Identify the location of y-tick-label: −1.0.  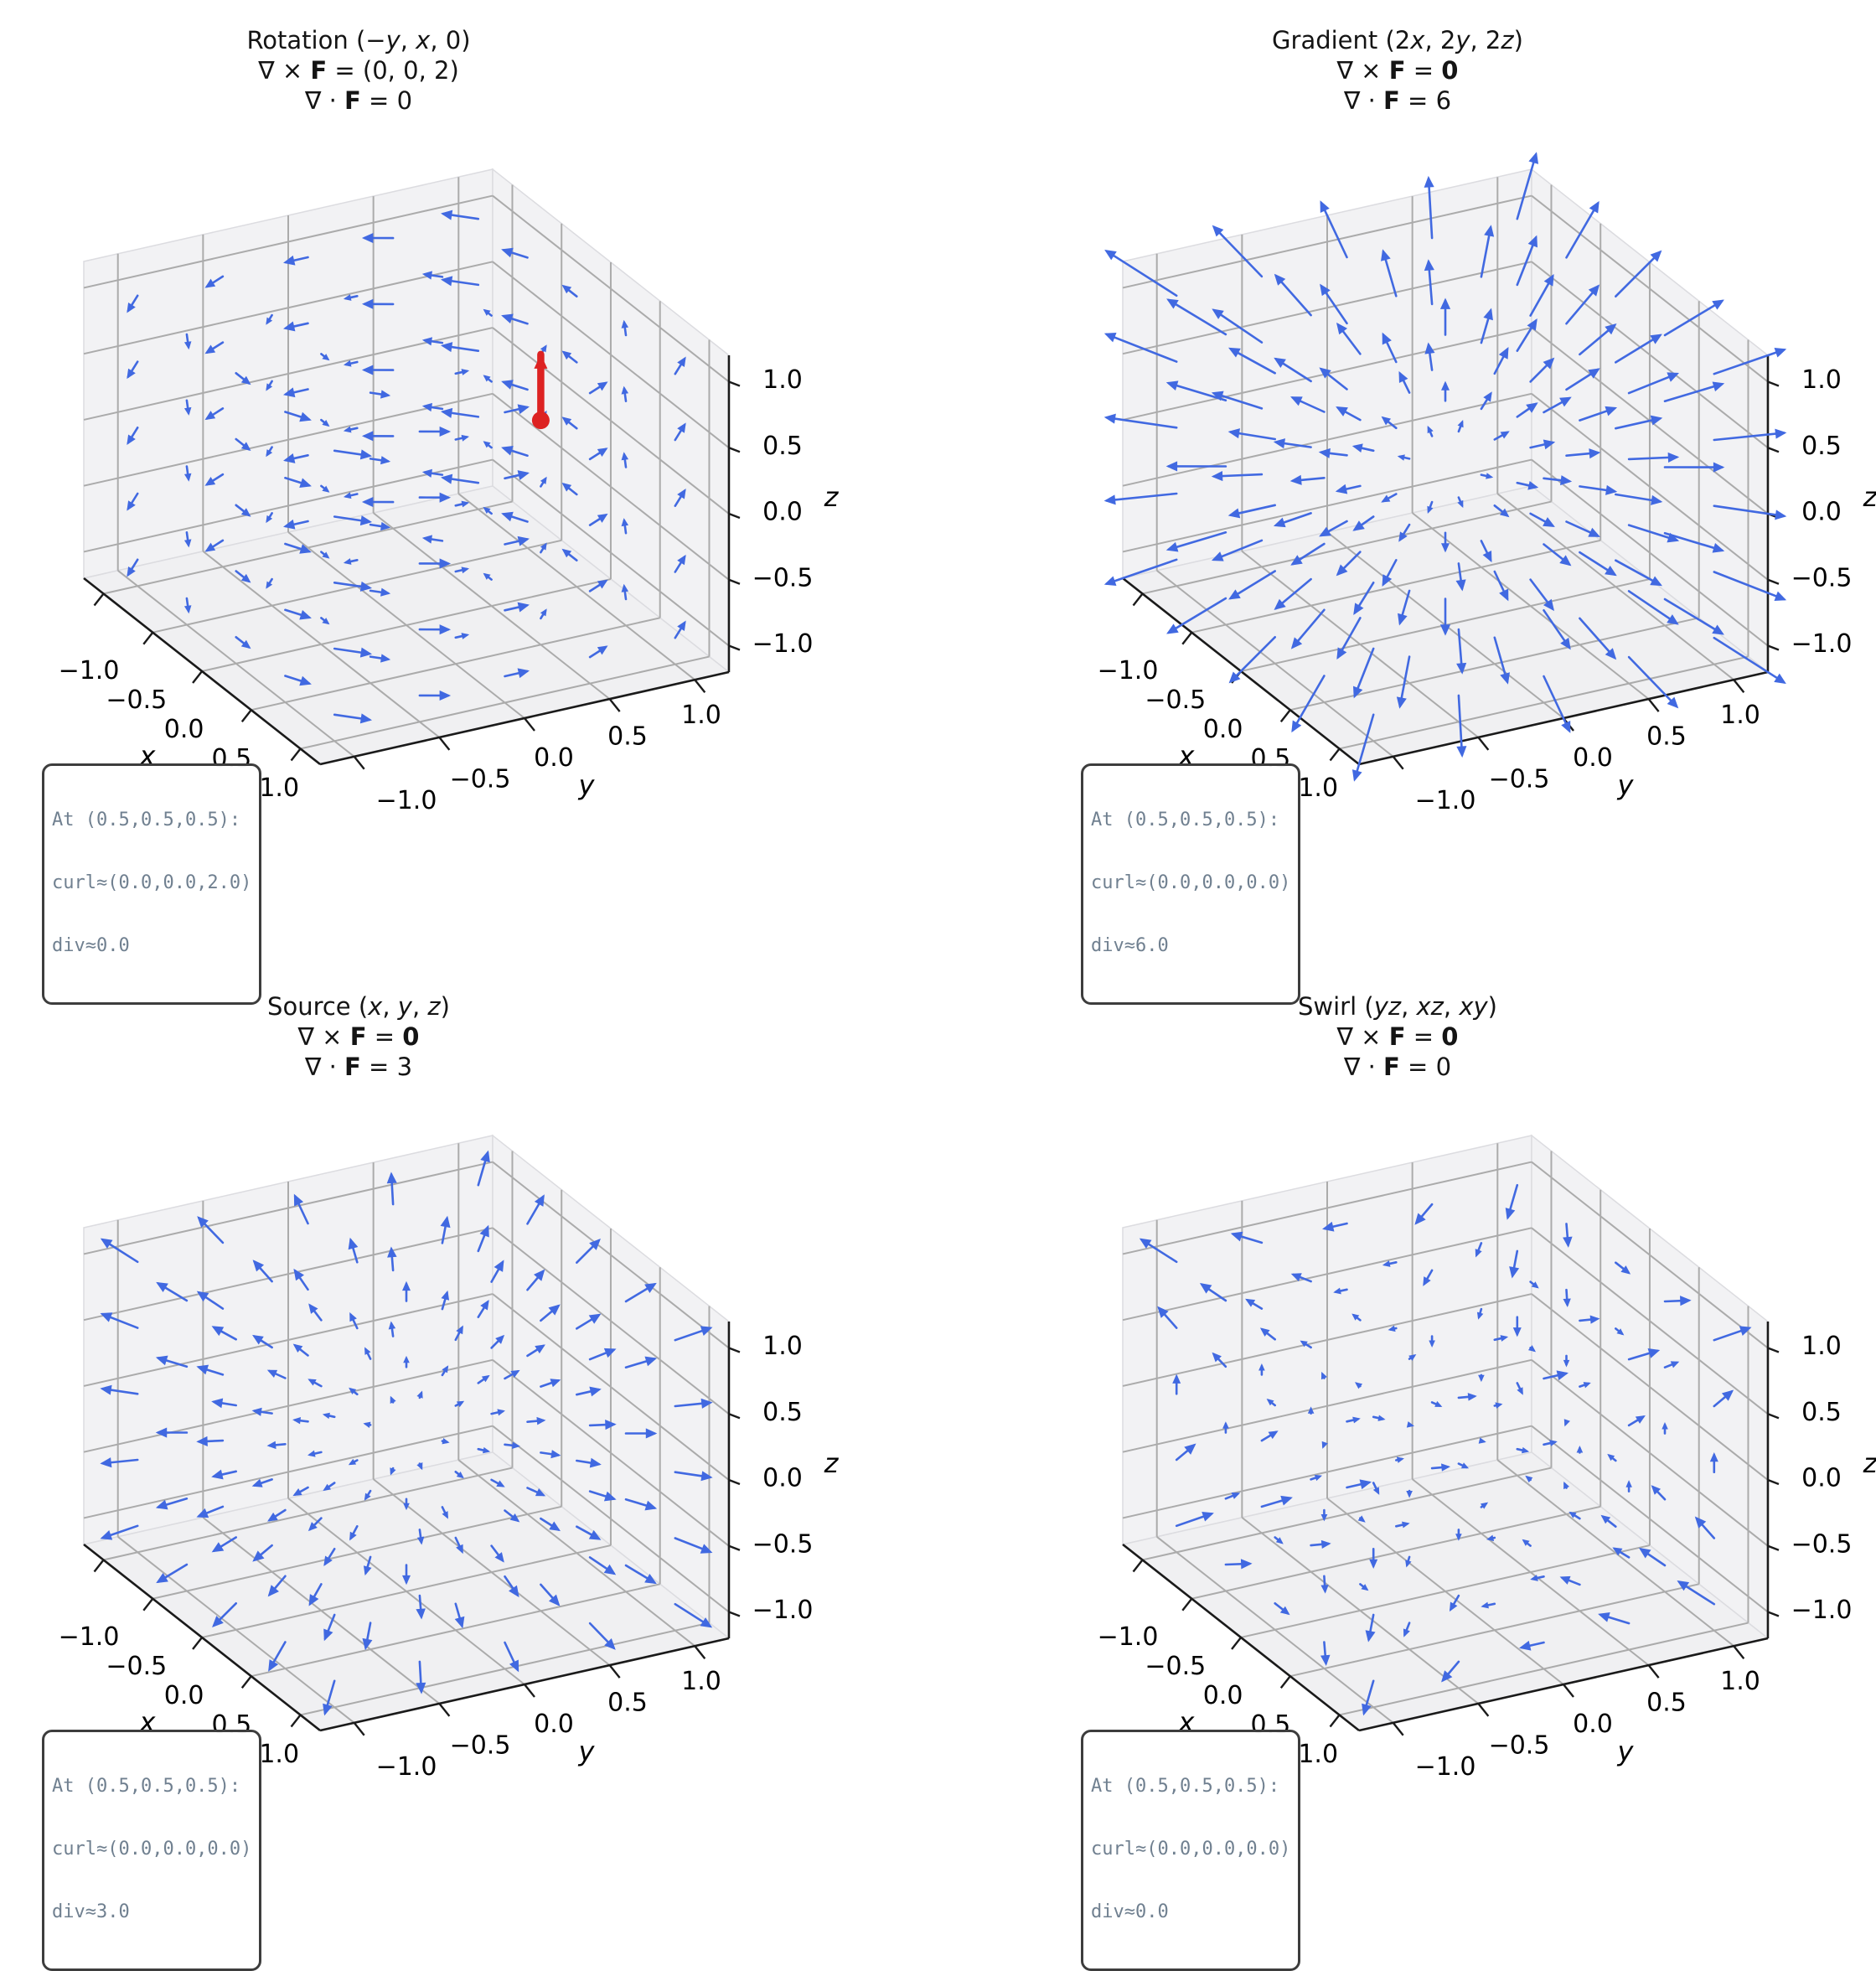
(407, 800).